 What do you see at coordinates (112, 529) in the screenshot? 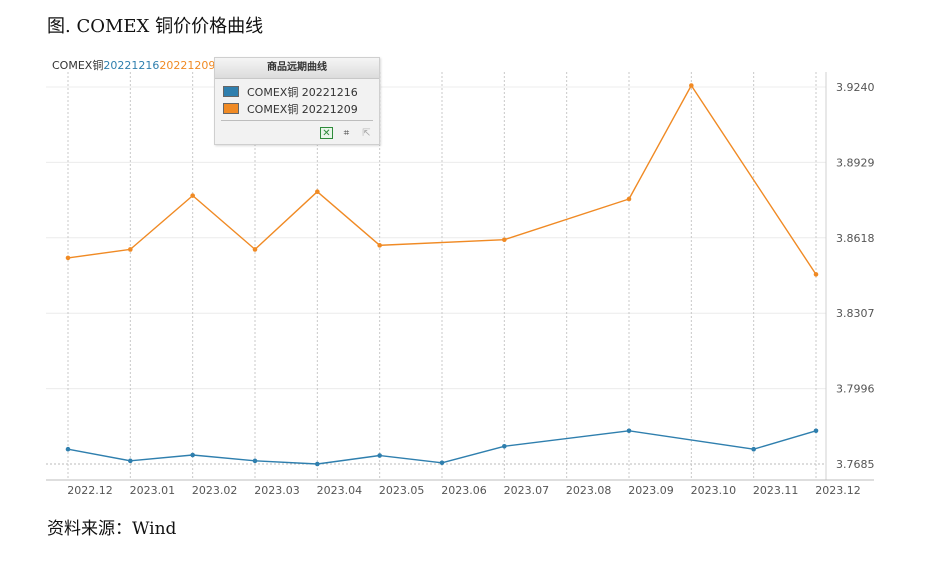
I see `source-note: 资料来源：Wind` at bounding box center [112, 529].